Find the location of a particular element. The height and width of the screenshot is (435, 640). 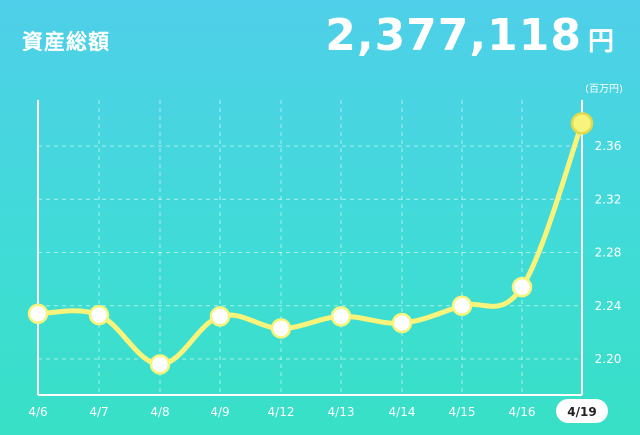

x-tick-4-19: 4/19 is located at coordinates (581, 412).